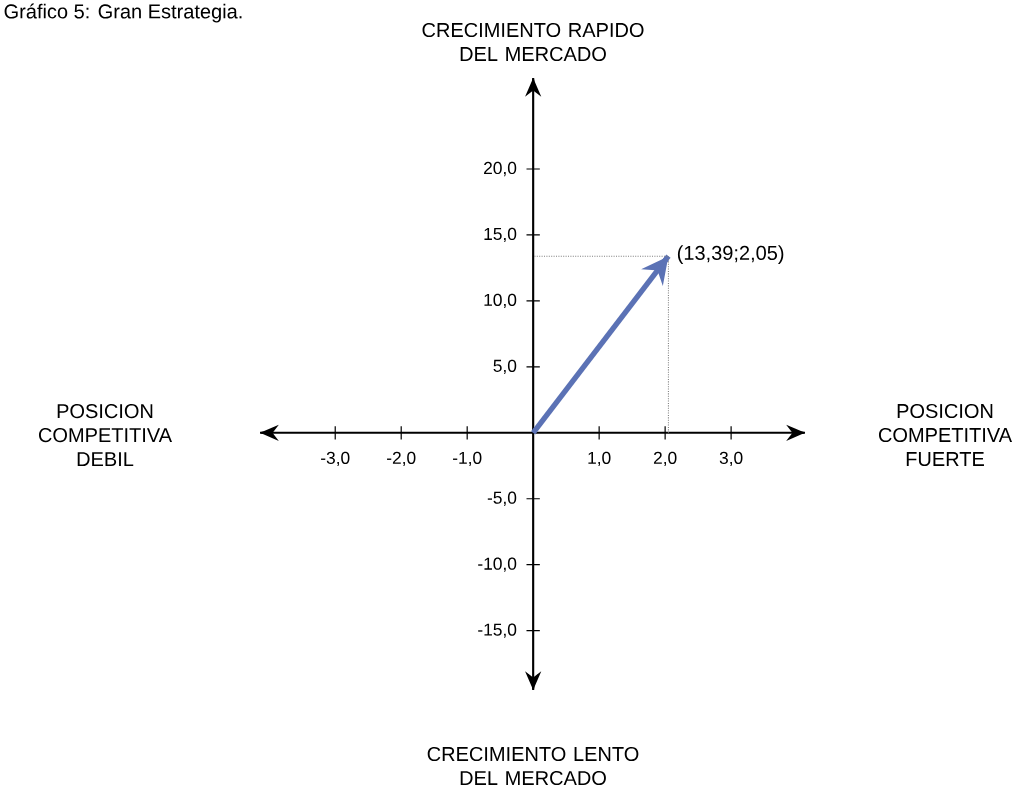 This screenshot has height=794, width=1032. I want to click on y-tick-label: 5,0, so click(505, 367).